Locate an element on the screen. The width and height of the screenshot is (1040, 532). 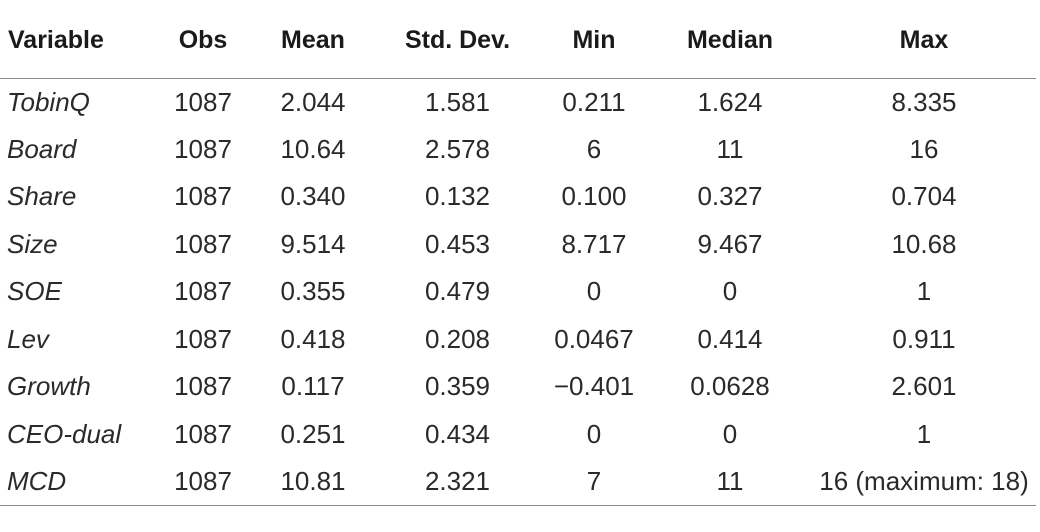
cell-std-dev: 0.132 is located at coordinates (457, 196).